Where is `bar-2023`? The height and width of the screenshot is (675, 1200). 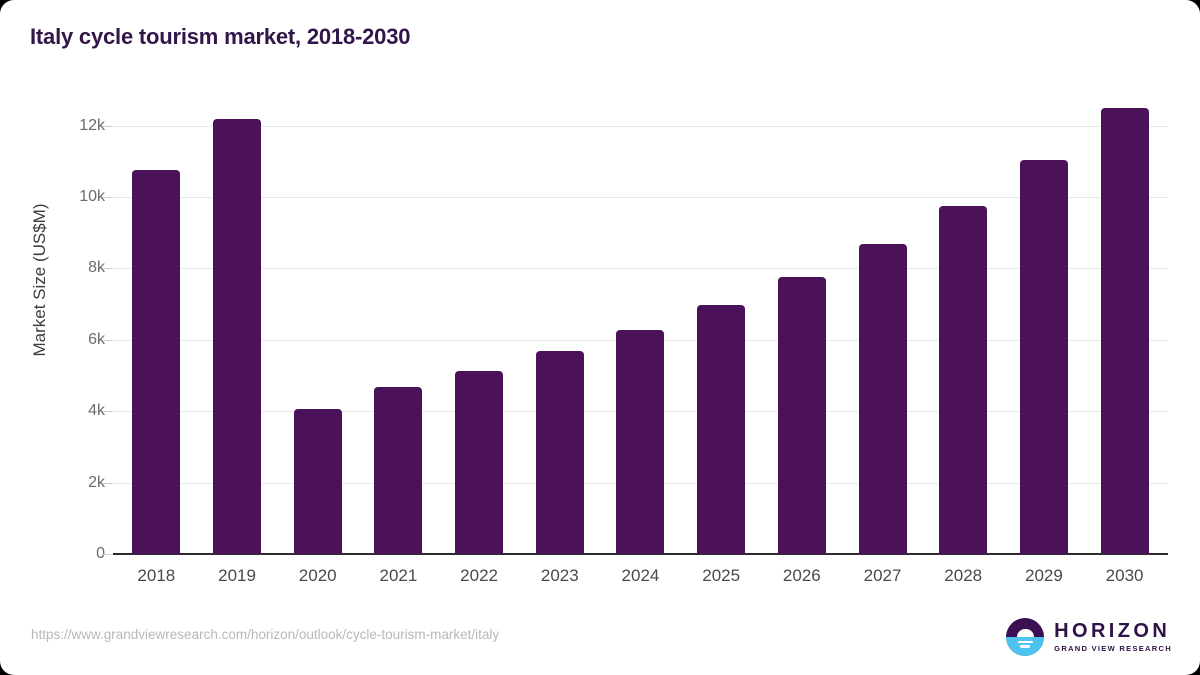 bar-2023 is located at coordinates (559, 452).